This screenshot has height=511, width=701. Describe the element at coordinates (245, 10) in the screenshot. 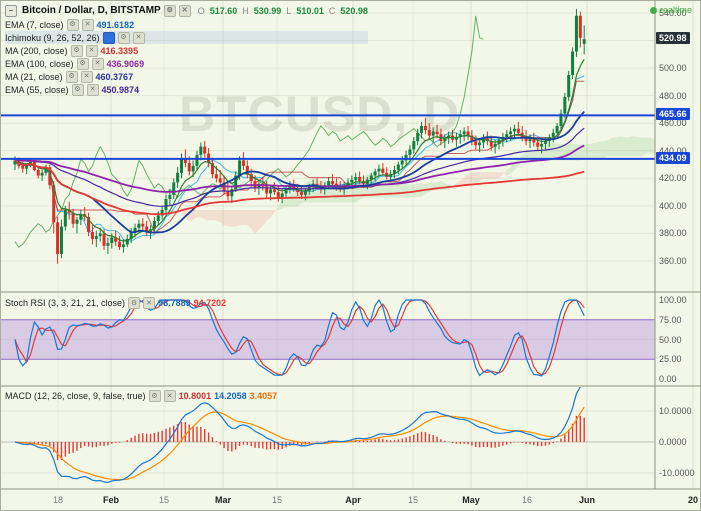

I see `ohlc-key: H` at that location.